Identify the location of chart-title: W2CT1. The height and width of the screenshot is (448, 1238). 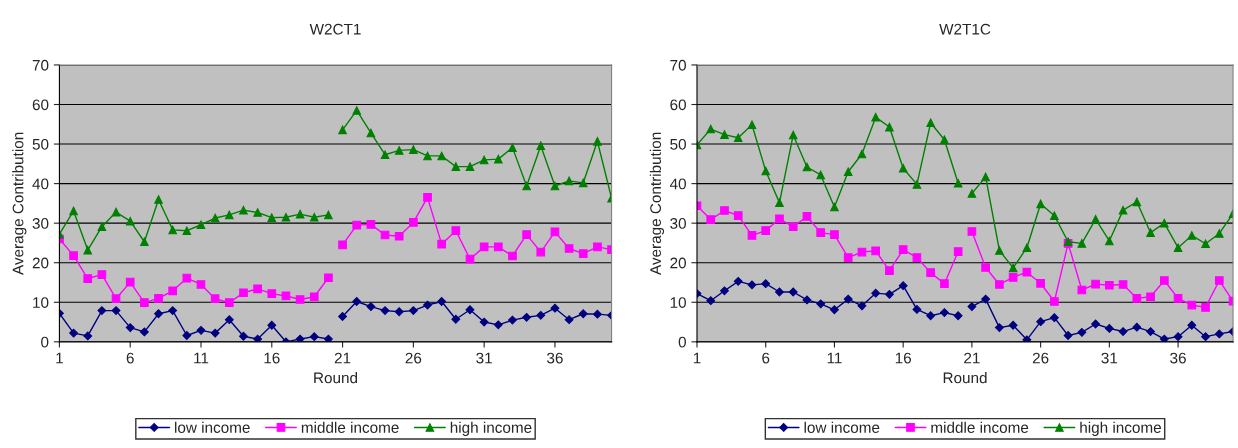
(335, 29).